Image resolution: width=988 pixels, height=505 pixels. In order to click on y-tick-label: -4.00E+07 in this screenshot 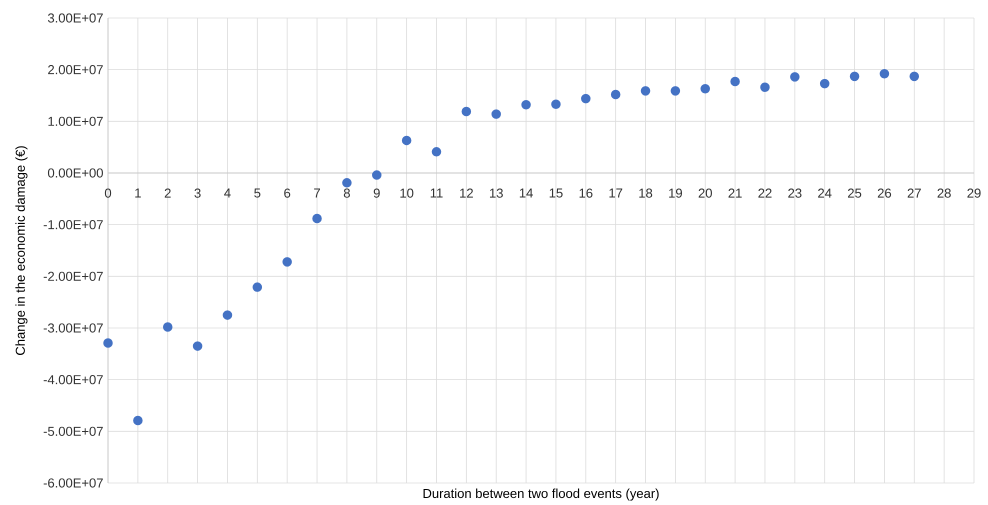, I will do `click(73, 379)`.